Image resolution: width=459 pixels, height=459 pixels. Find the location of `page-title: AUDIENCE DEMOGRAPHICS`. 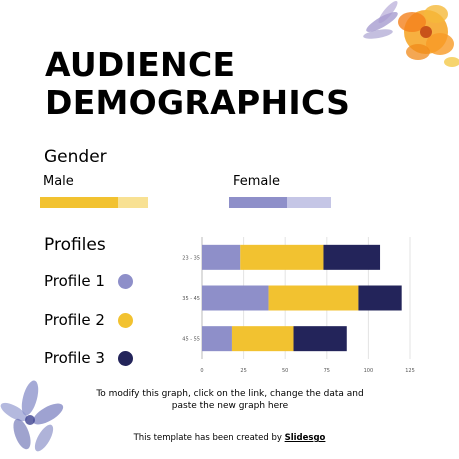

page-title: AUDIENCE DEMOGRAPHICS is located at coordinates (197, 84).